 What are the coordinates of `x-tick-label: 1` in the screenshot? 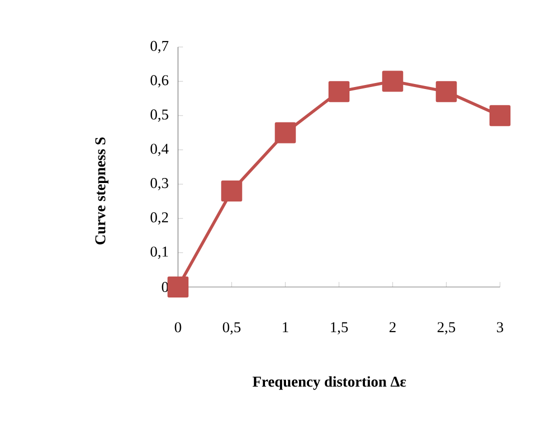 It's located at (285, 327).